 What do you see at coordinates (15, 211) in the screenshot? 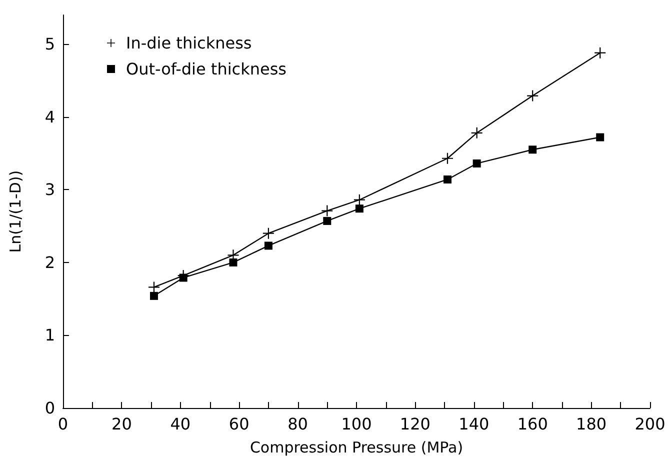
I see `y-axis-title: Ln(1/(1-D))` at bounding box center [15, 211].